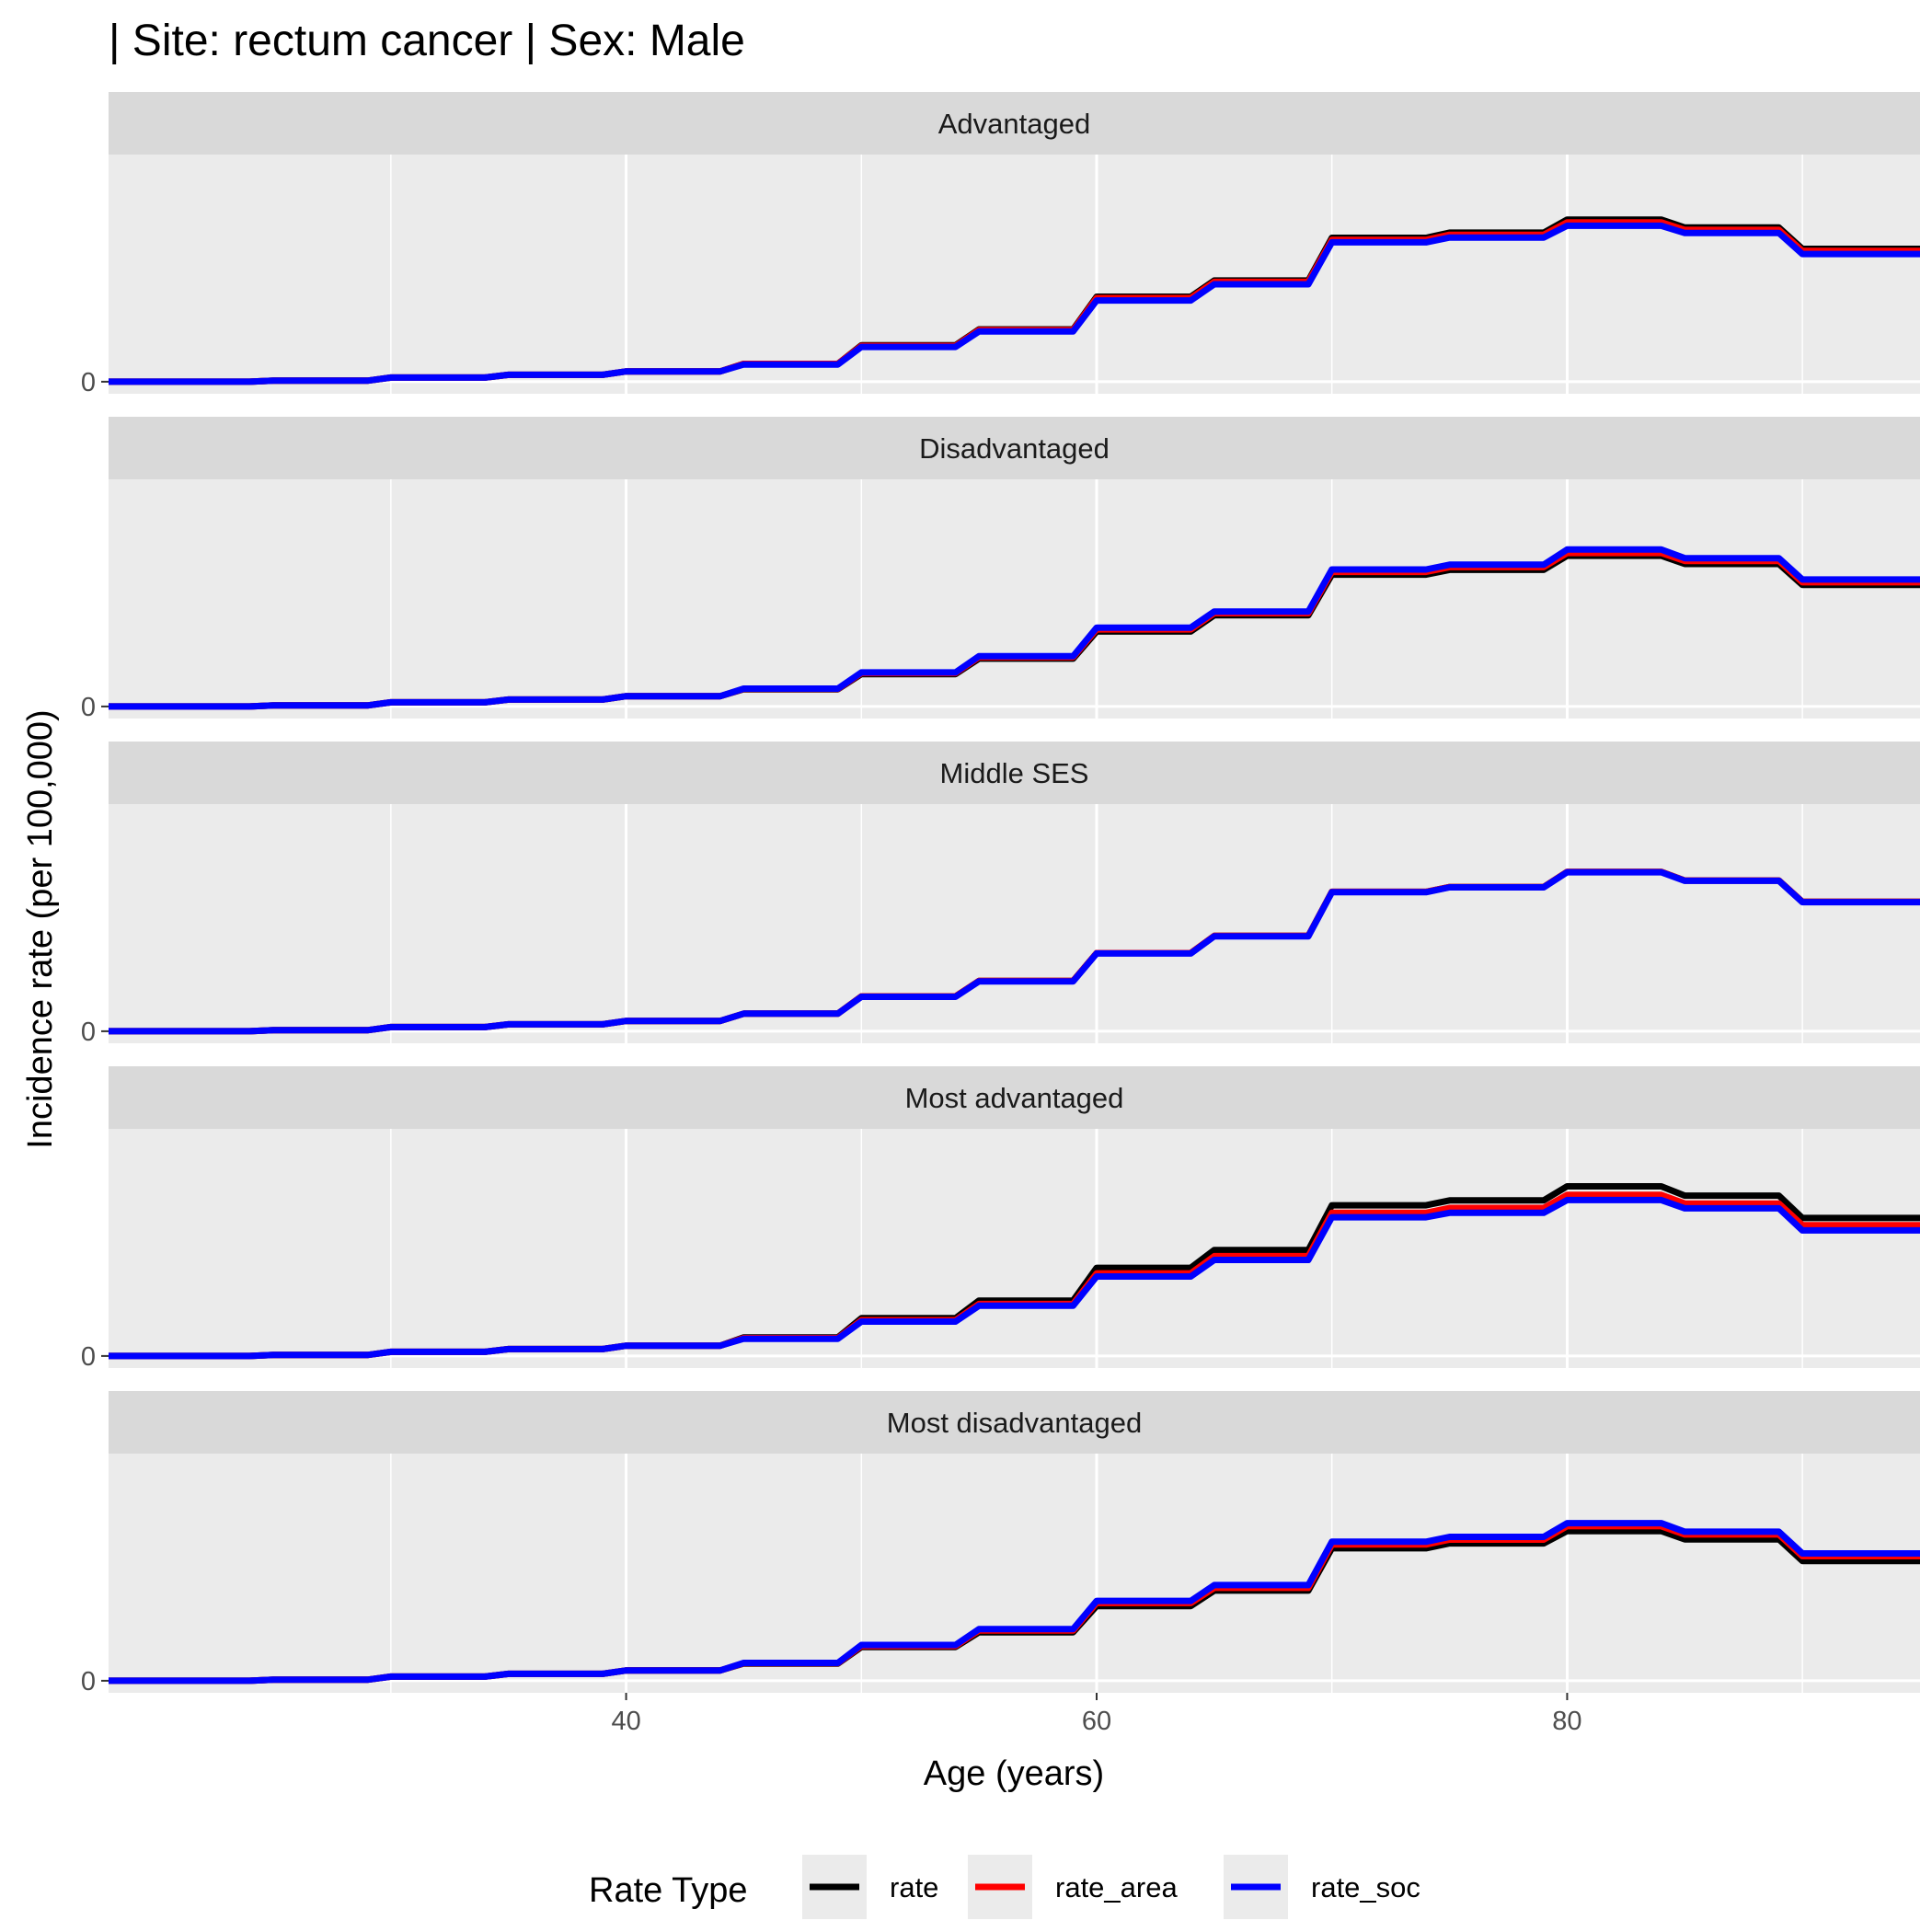 Image resolution: width=1932 pixels, height=1932 pixels. Describe the element at coordinates (1014, 1773) in the screenshot. I see `x-axis-title: Age (years)` at that location.